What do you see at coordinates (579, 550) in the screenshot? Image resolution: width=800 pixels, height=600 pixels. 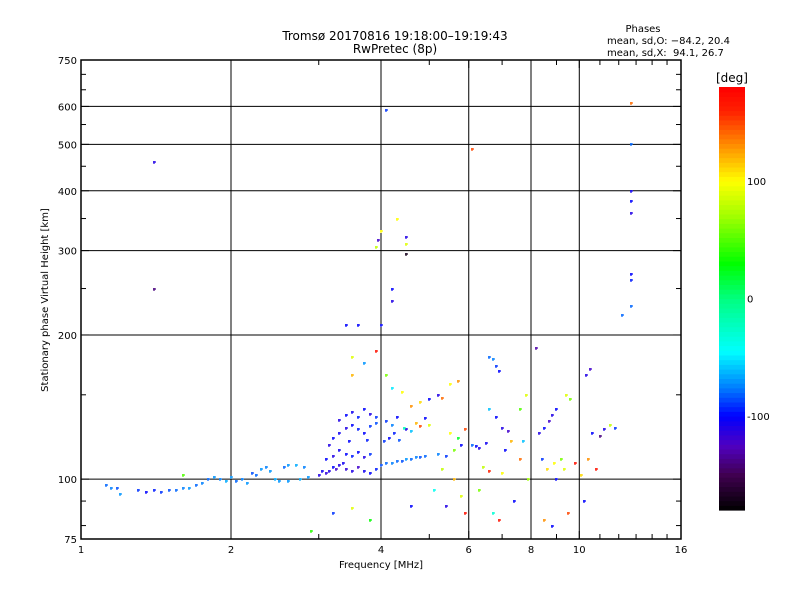 I see `x-tick-label: 10` at bounding box center [579, 550].